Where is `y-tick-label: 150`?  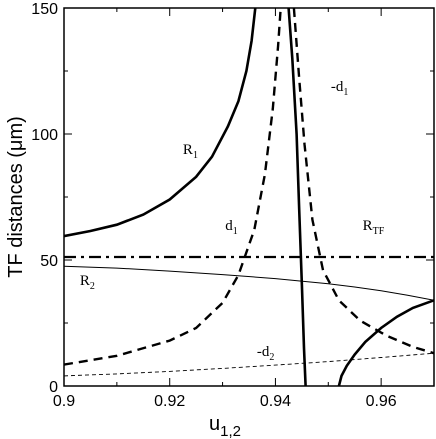 y-tick-label: 150 is located at coordinates (44, 9).